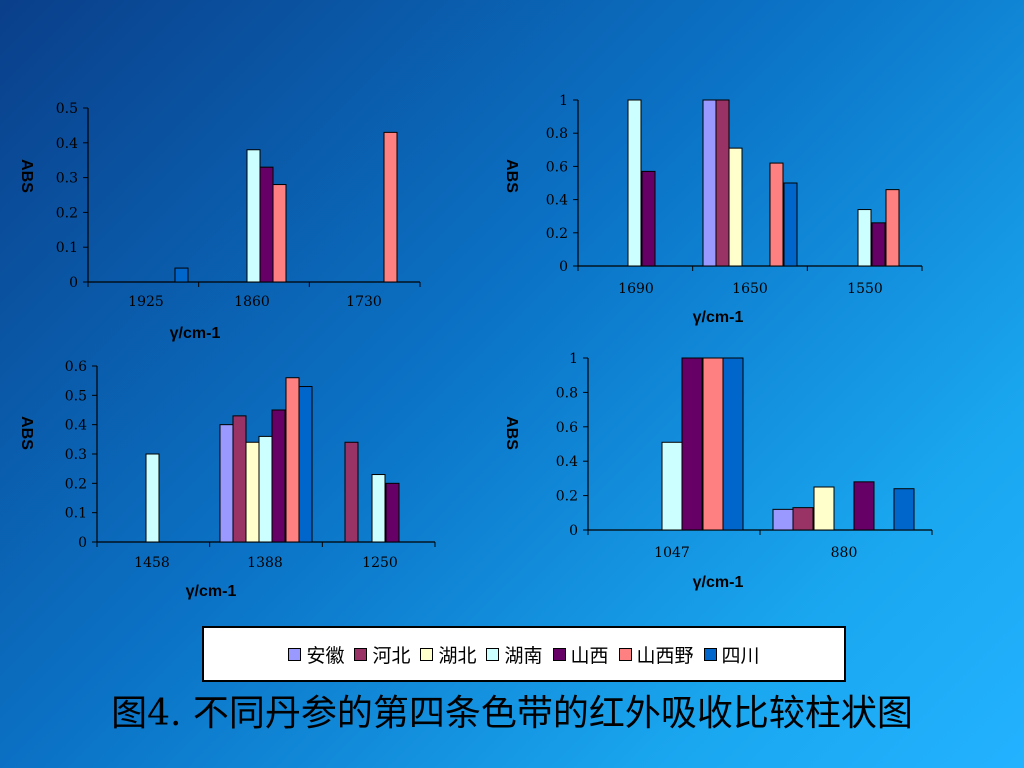 This screenshot has height=768, width=1024. What do you see at coordinates (512, 713) in the screenshot?
I see `figure-caption: 图4. 不同丹参的第四条色带的红外吸收比较柱状图` at bounding box center [512, 713].